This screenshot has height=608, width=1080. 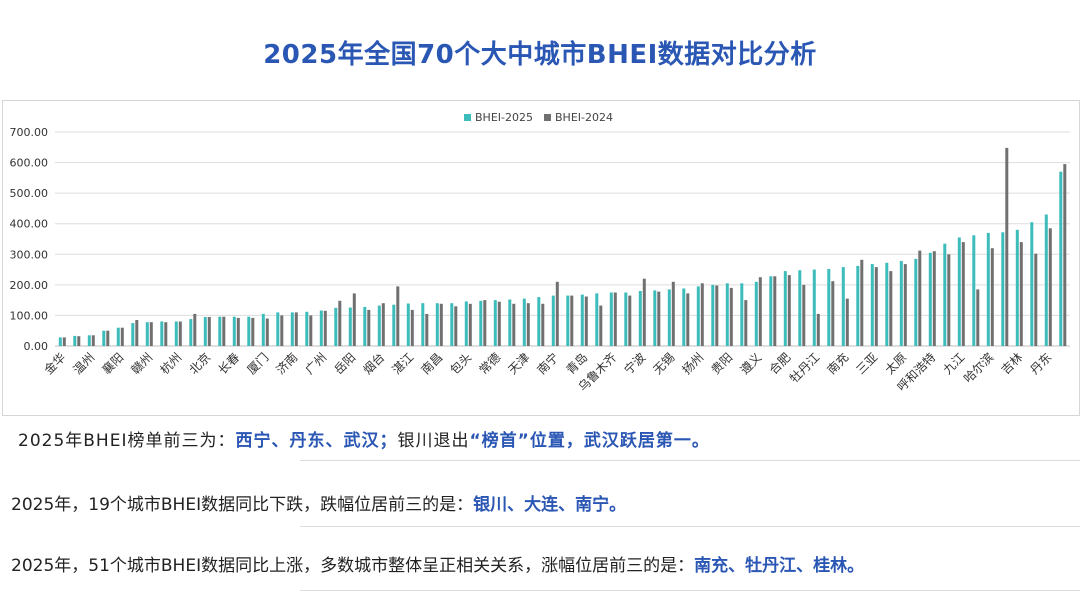 What do you see at coordinates (432, 364) in the screenshot?
I see `x-tick-label: 南昌` at bounding box center [432, 364].